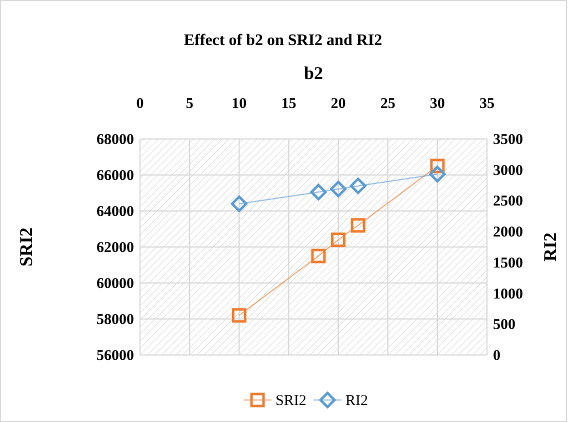  I want to click on x-axis-title: b2, so click(314, 73).